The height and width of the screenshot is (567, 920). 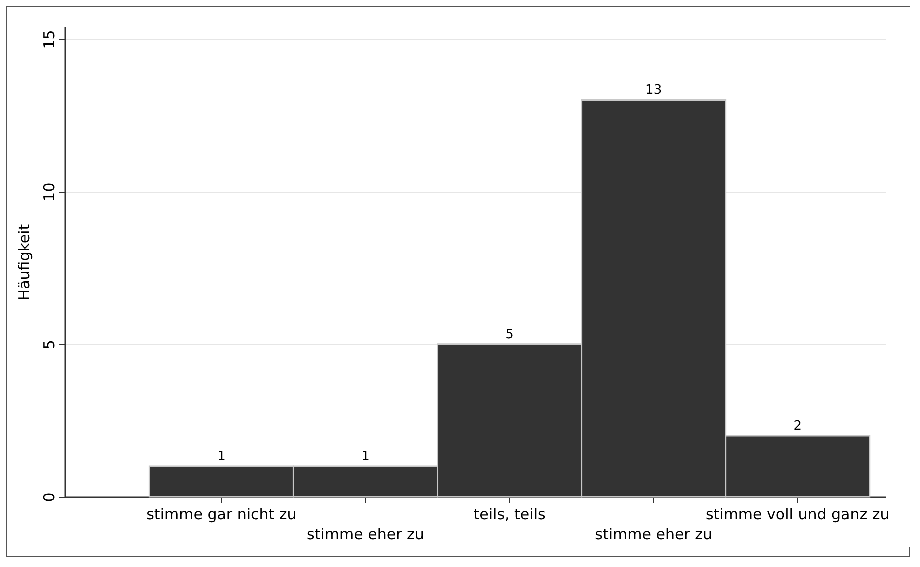 I want to click on y-tick-label: 0, so click(x=49, y=497).